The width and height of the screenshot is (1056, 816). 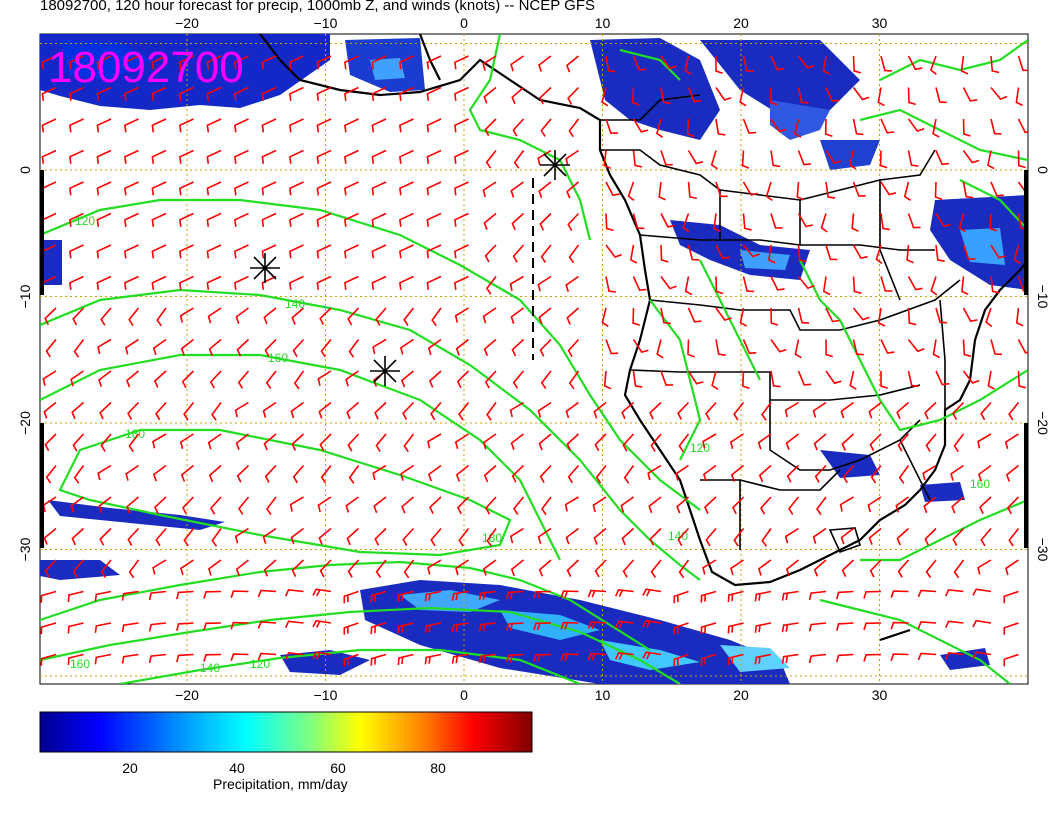 What do you see at coordinates (603, 23) in the screenshot?
I see `lon-tick-label: 10` at bounding box center [603, 23].